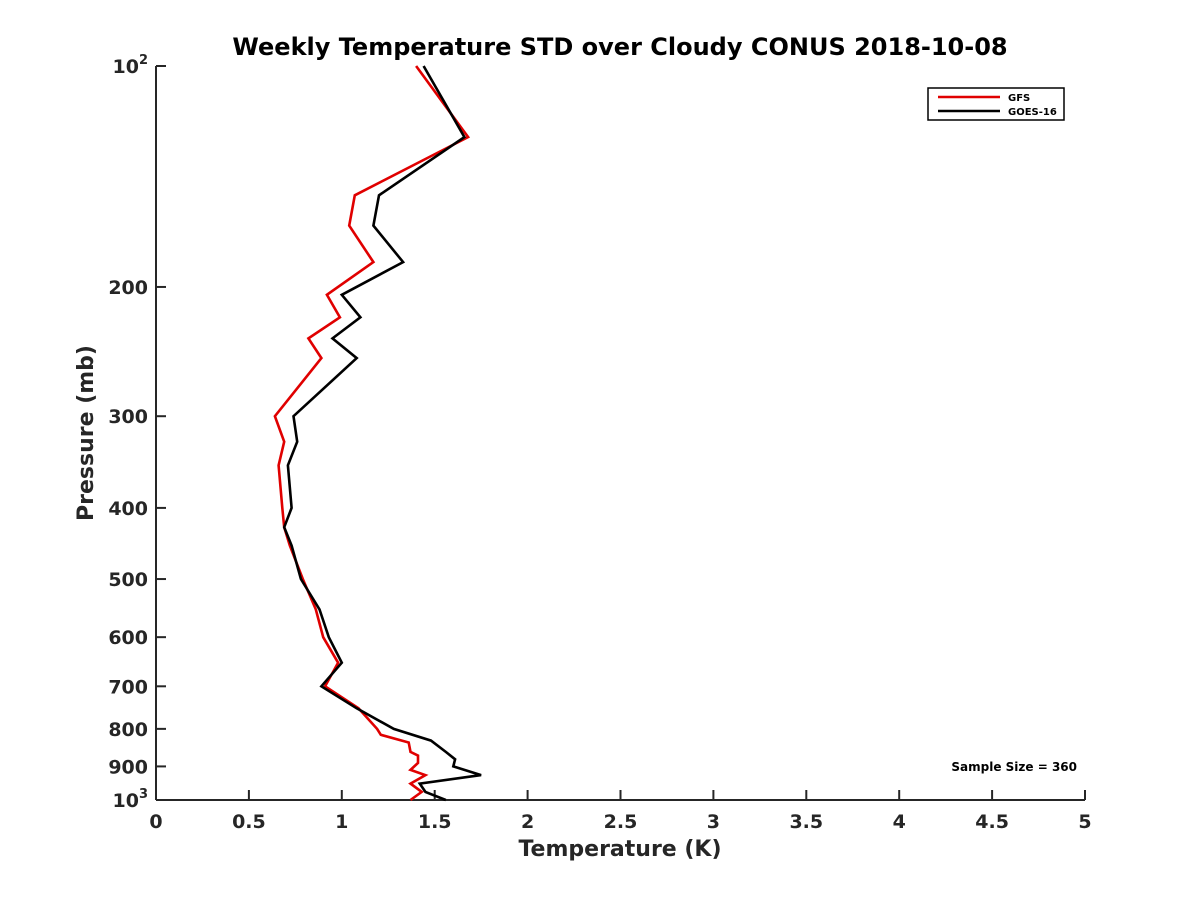  Describe the element at coordinates (713, 822) in the screenshot. I see `x-tick-label: 3` at that location.